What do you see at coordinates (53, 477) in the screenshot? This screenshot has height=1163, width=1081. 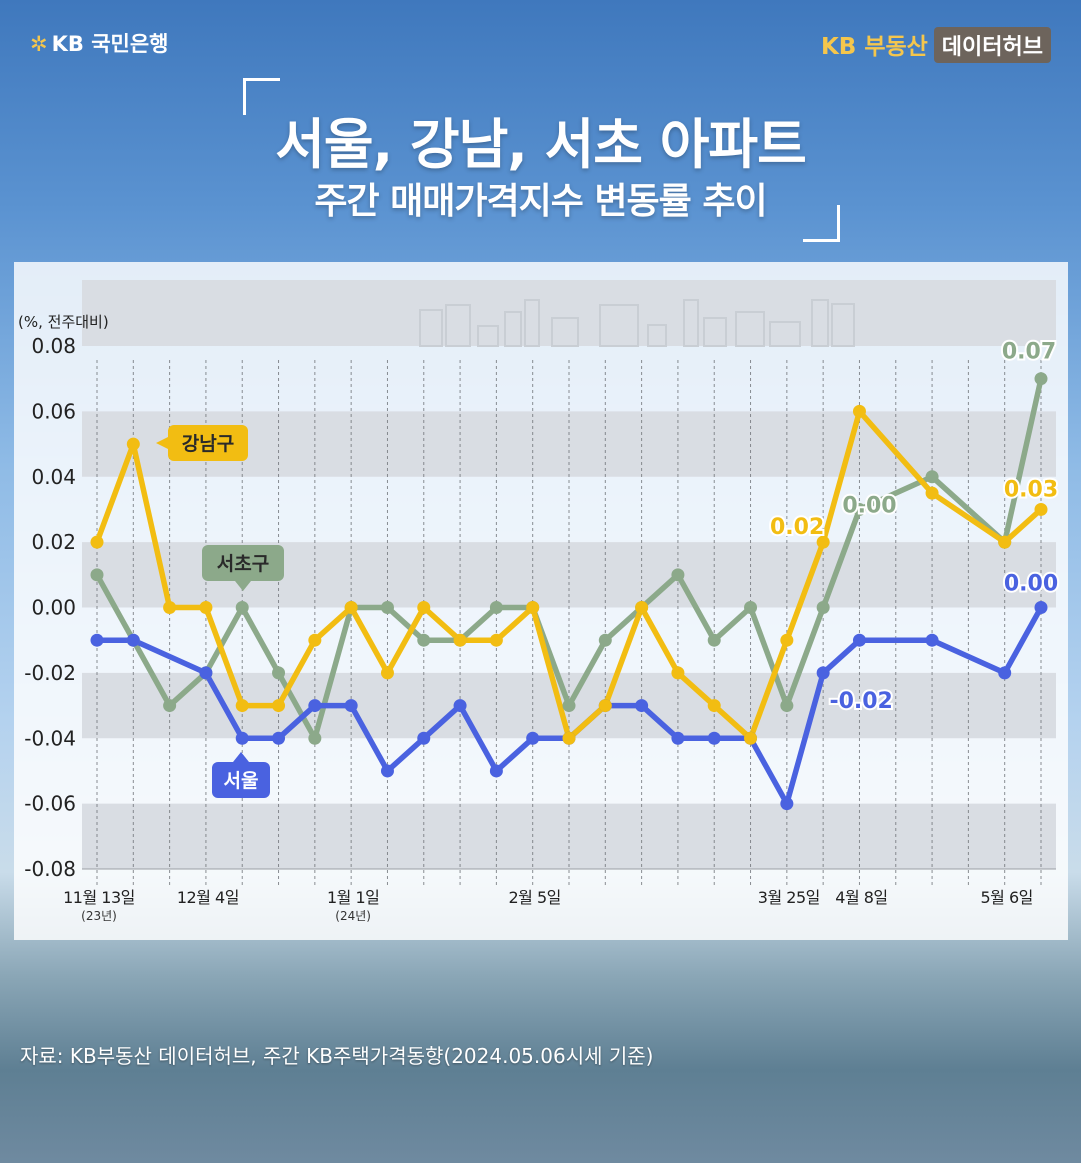 I see `y-tick-label: 0.04` at bounding box center [53, 477].